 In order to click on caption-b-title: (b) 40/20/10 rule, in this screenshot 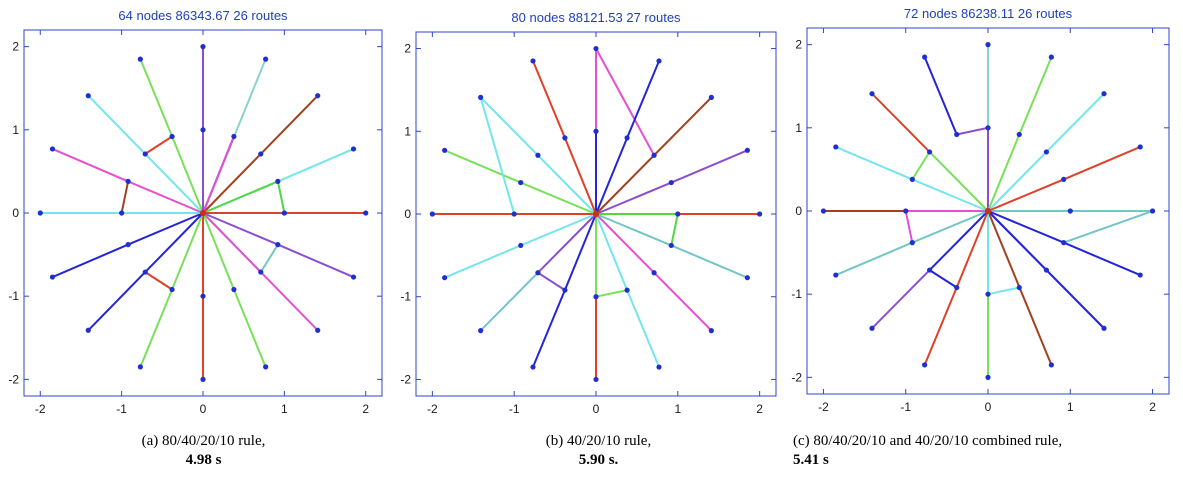, I will do `click(598, 441)`.